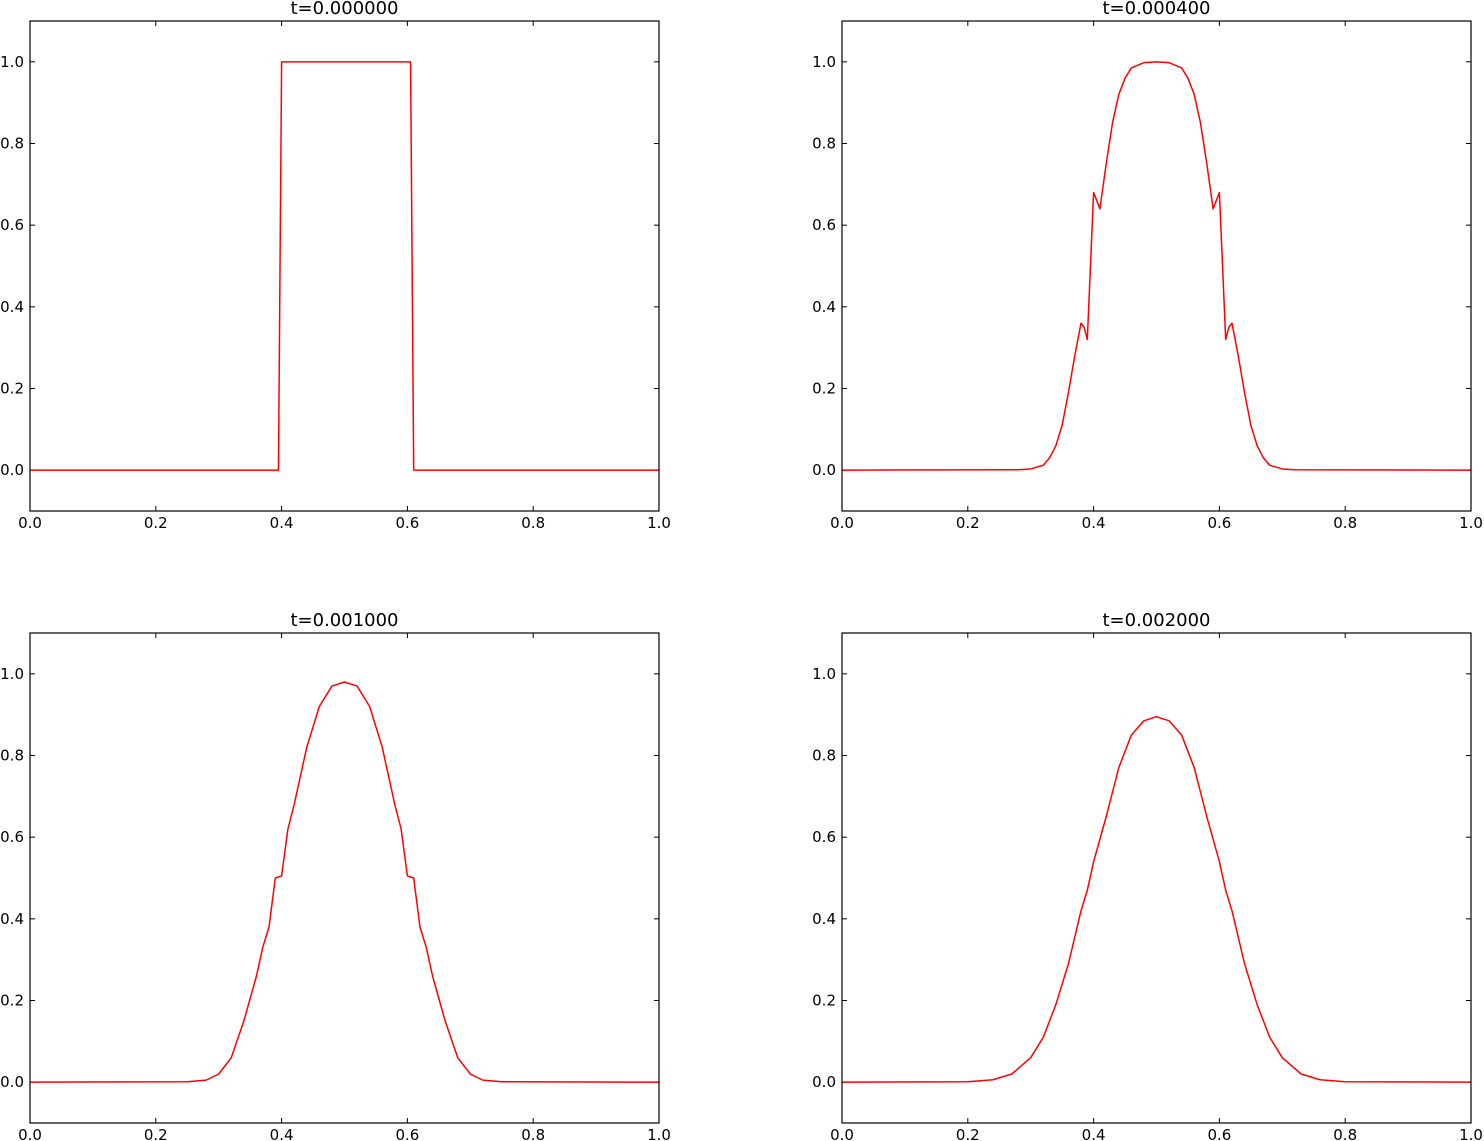  Describe the element at coordinates (344, 9) in the screenshot. I see `subplot-title: t=0.000000` at that location.